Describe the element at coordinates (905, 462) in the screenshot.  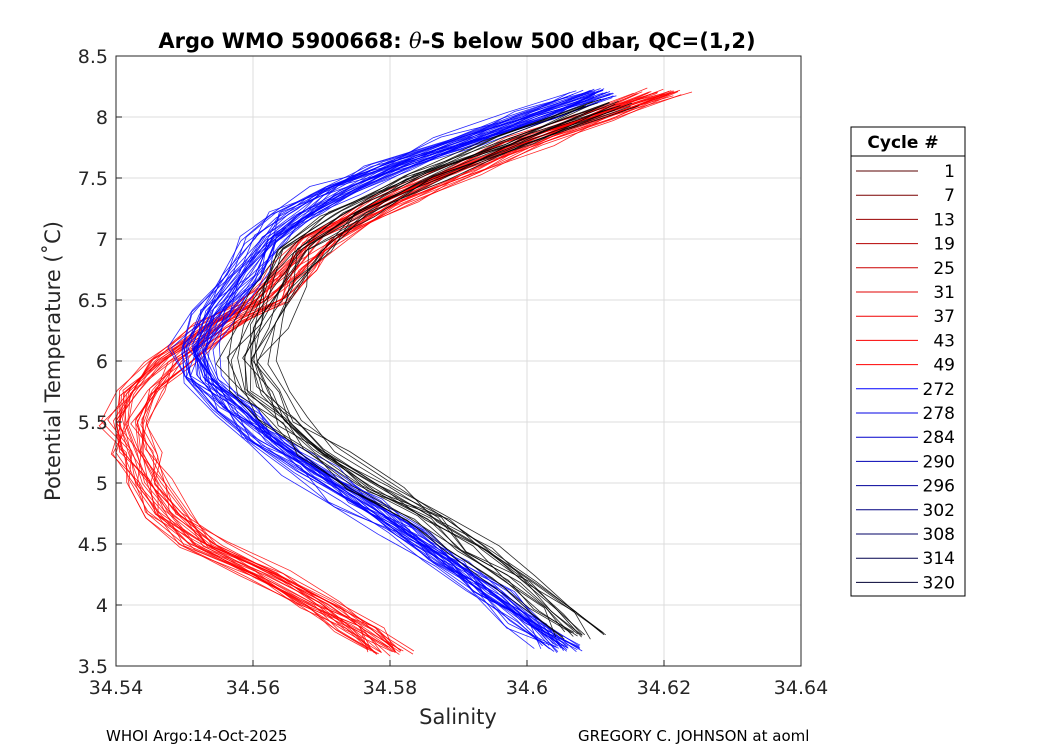
I see `legend-entry: 290` at that location.